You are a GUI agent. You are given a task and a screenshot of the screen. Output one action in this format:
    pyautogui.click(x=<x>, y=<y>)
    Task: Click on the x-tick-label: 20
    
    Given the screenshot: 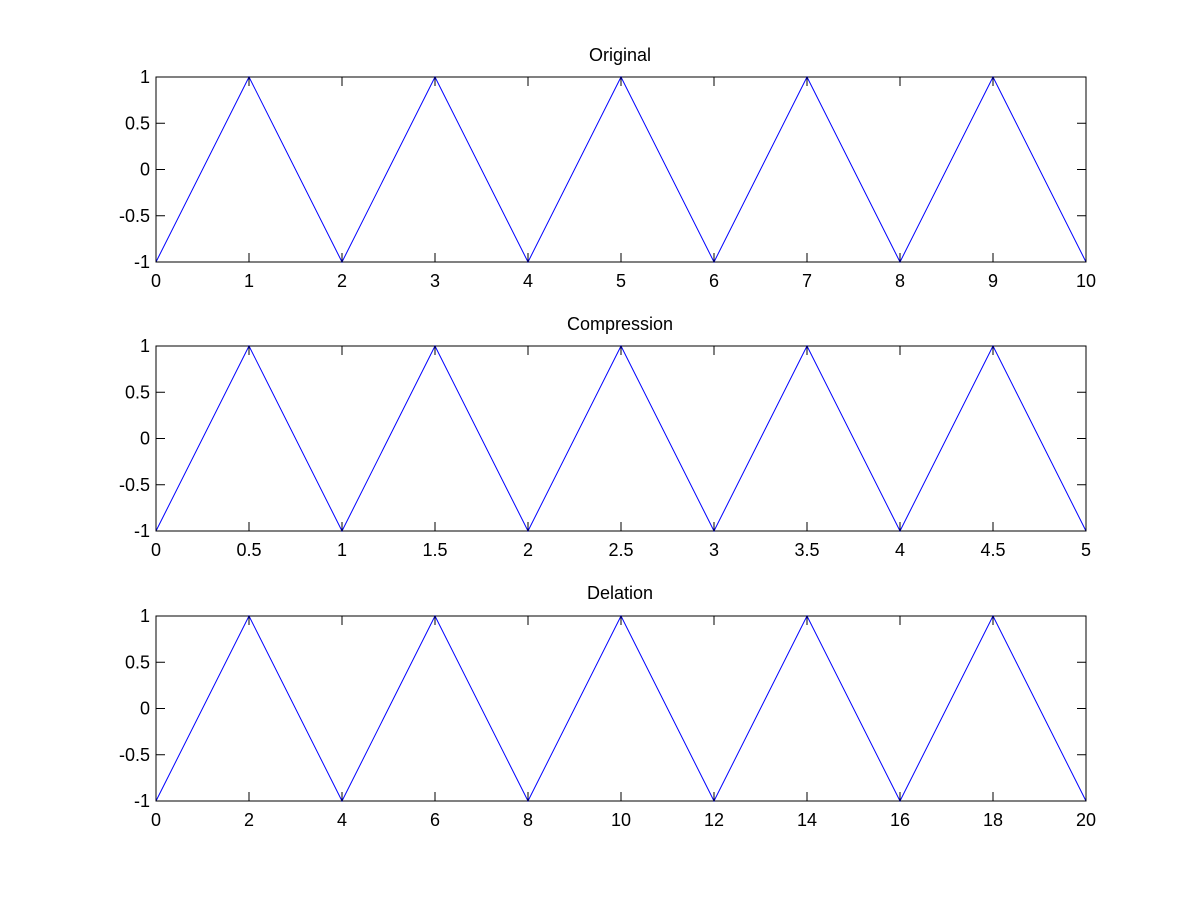 What is the action you would take?
    pyautogui.click(x=1086, y=820)
    